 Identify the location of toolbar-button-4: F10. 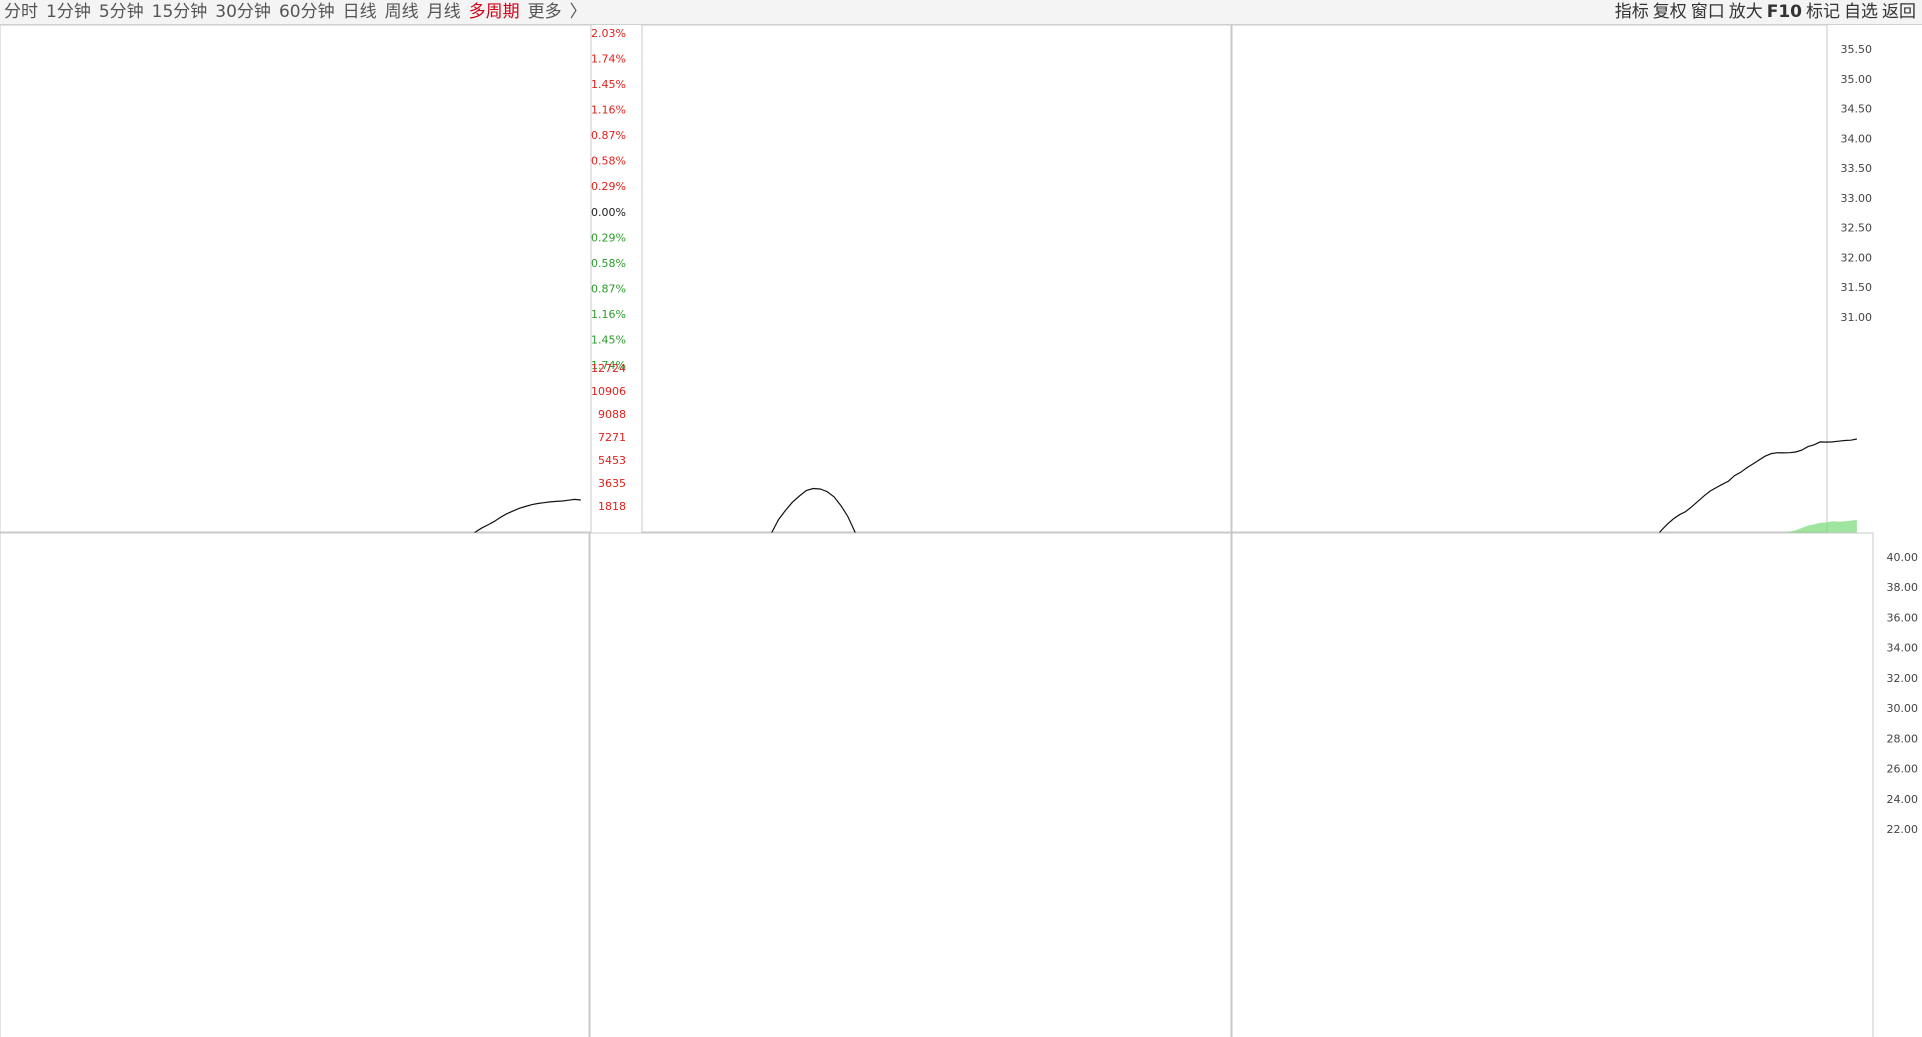
(1784, 12).